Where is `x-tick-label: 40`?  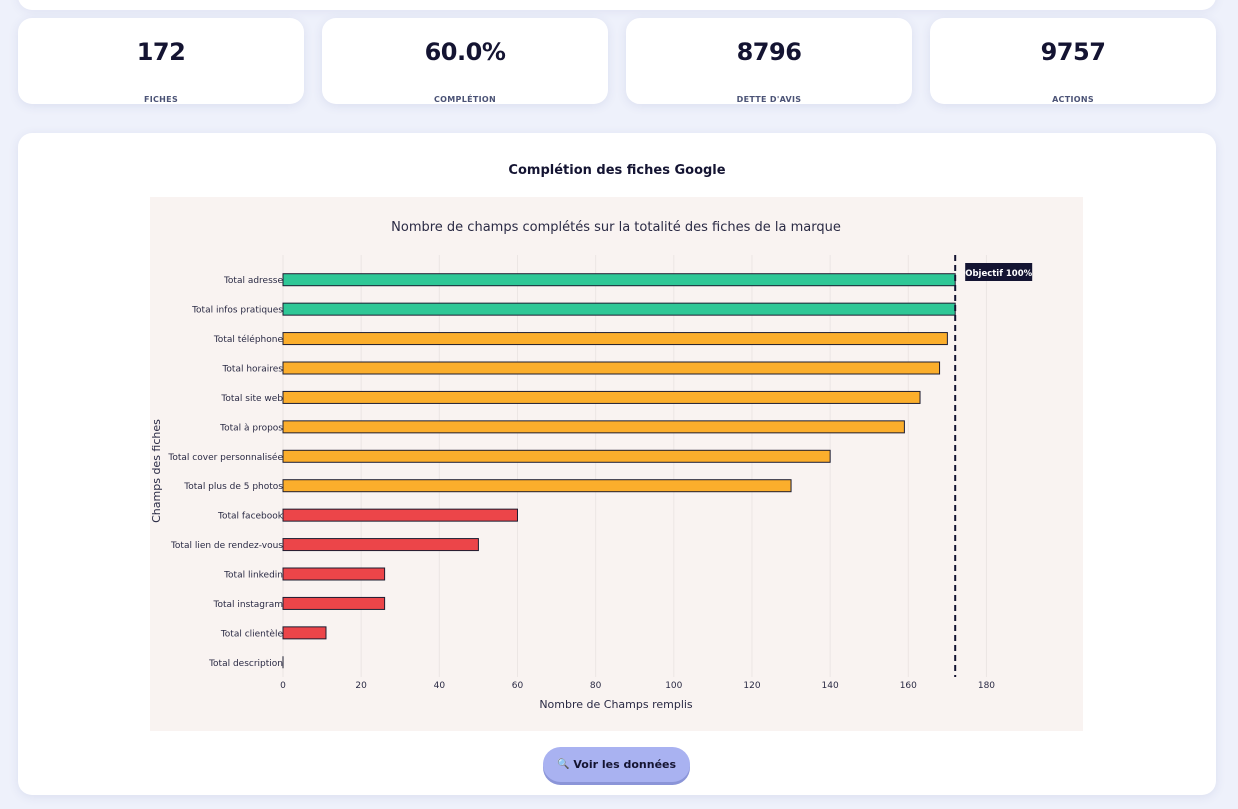
x-tick-label: 40 is located at coordinates (440, 686).